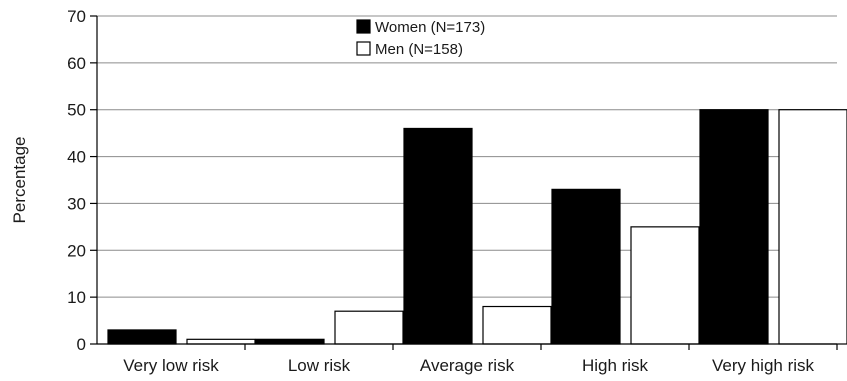 Image resolution: width=847 pixels, height=381 pixels. What do you see at coordinates (420, 38) in the screenshot?
I see `legend: Women (N=173) Men (N=158)` at bounding box center [420, 38].